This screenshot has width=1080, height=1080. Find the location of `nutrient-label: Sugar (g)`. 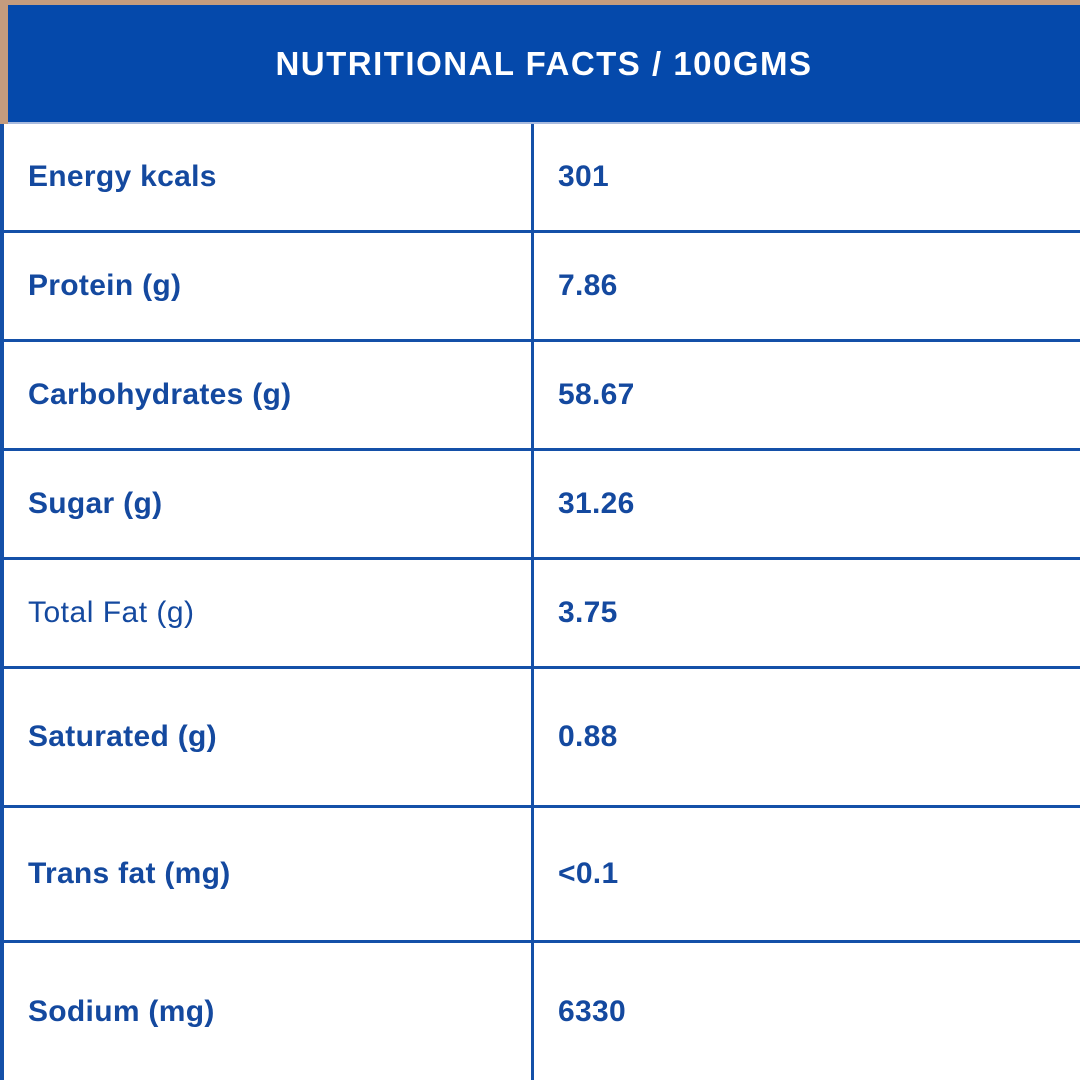

nutrient-label: Sugar (g) is located at coordinates (269, 504).